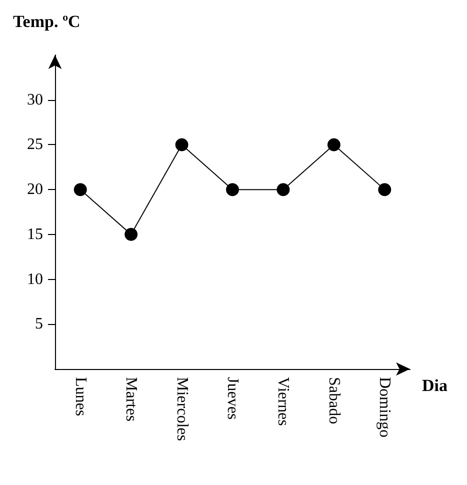 The width and height of the screenshot is (467, 485). Describe the element at coordinates (333, 400) in the screenshot. I see `x-tick-label: Sabado` at that location.